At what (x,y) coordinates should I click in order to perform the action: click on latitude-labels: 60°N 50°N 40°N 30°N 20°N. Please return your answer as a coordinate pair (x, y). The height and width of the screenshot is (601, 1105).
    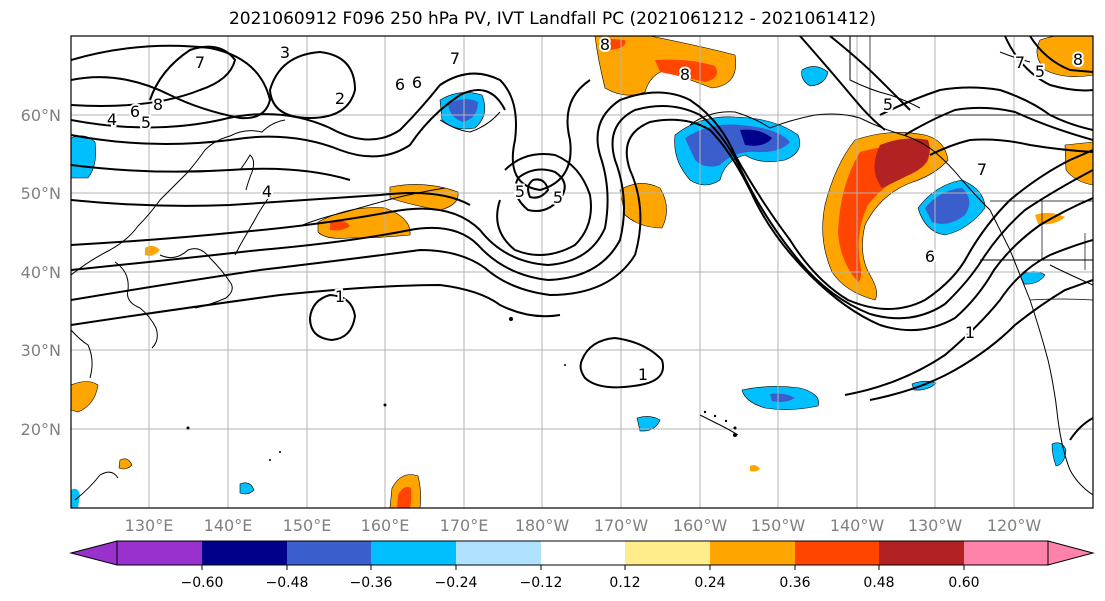
    Looking at the image, I should click on (41, 272).